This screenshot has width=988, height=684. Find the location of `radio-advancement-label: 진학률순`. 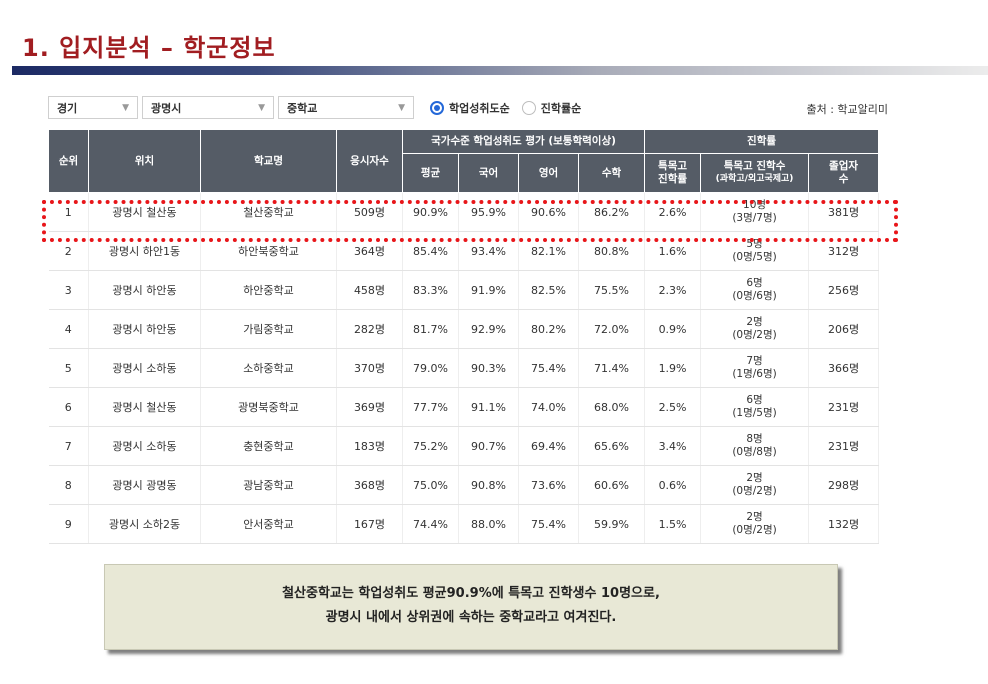

radio-advancement-label: 진학률순 is located at coordinates (561, 108).